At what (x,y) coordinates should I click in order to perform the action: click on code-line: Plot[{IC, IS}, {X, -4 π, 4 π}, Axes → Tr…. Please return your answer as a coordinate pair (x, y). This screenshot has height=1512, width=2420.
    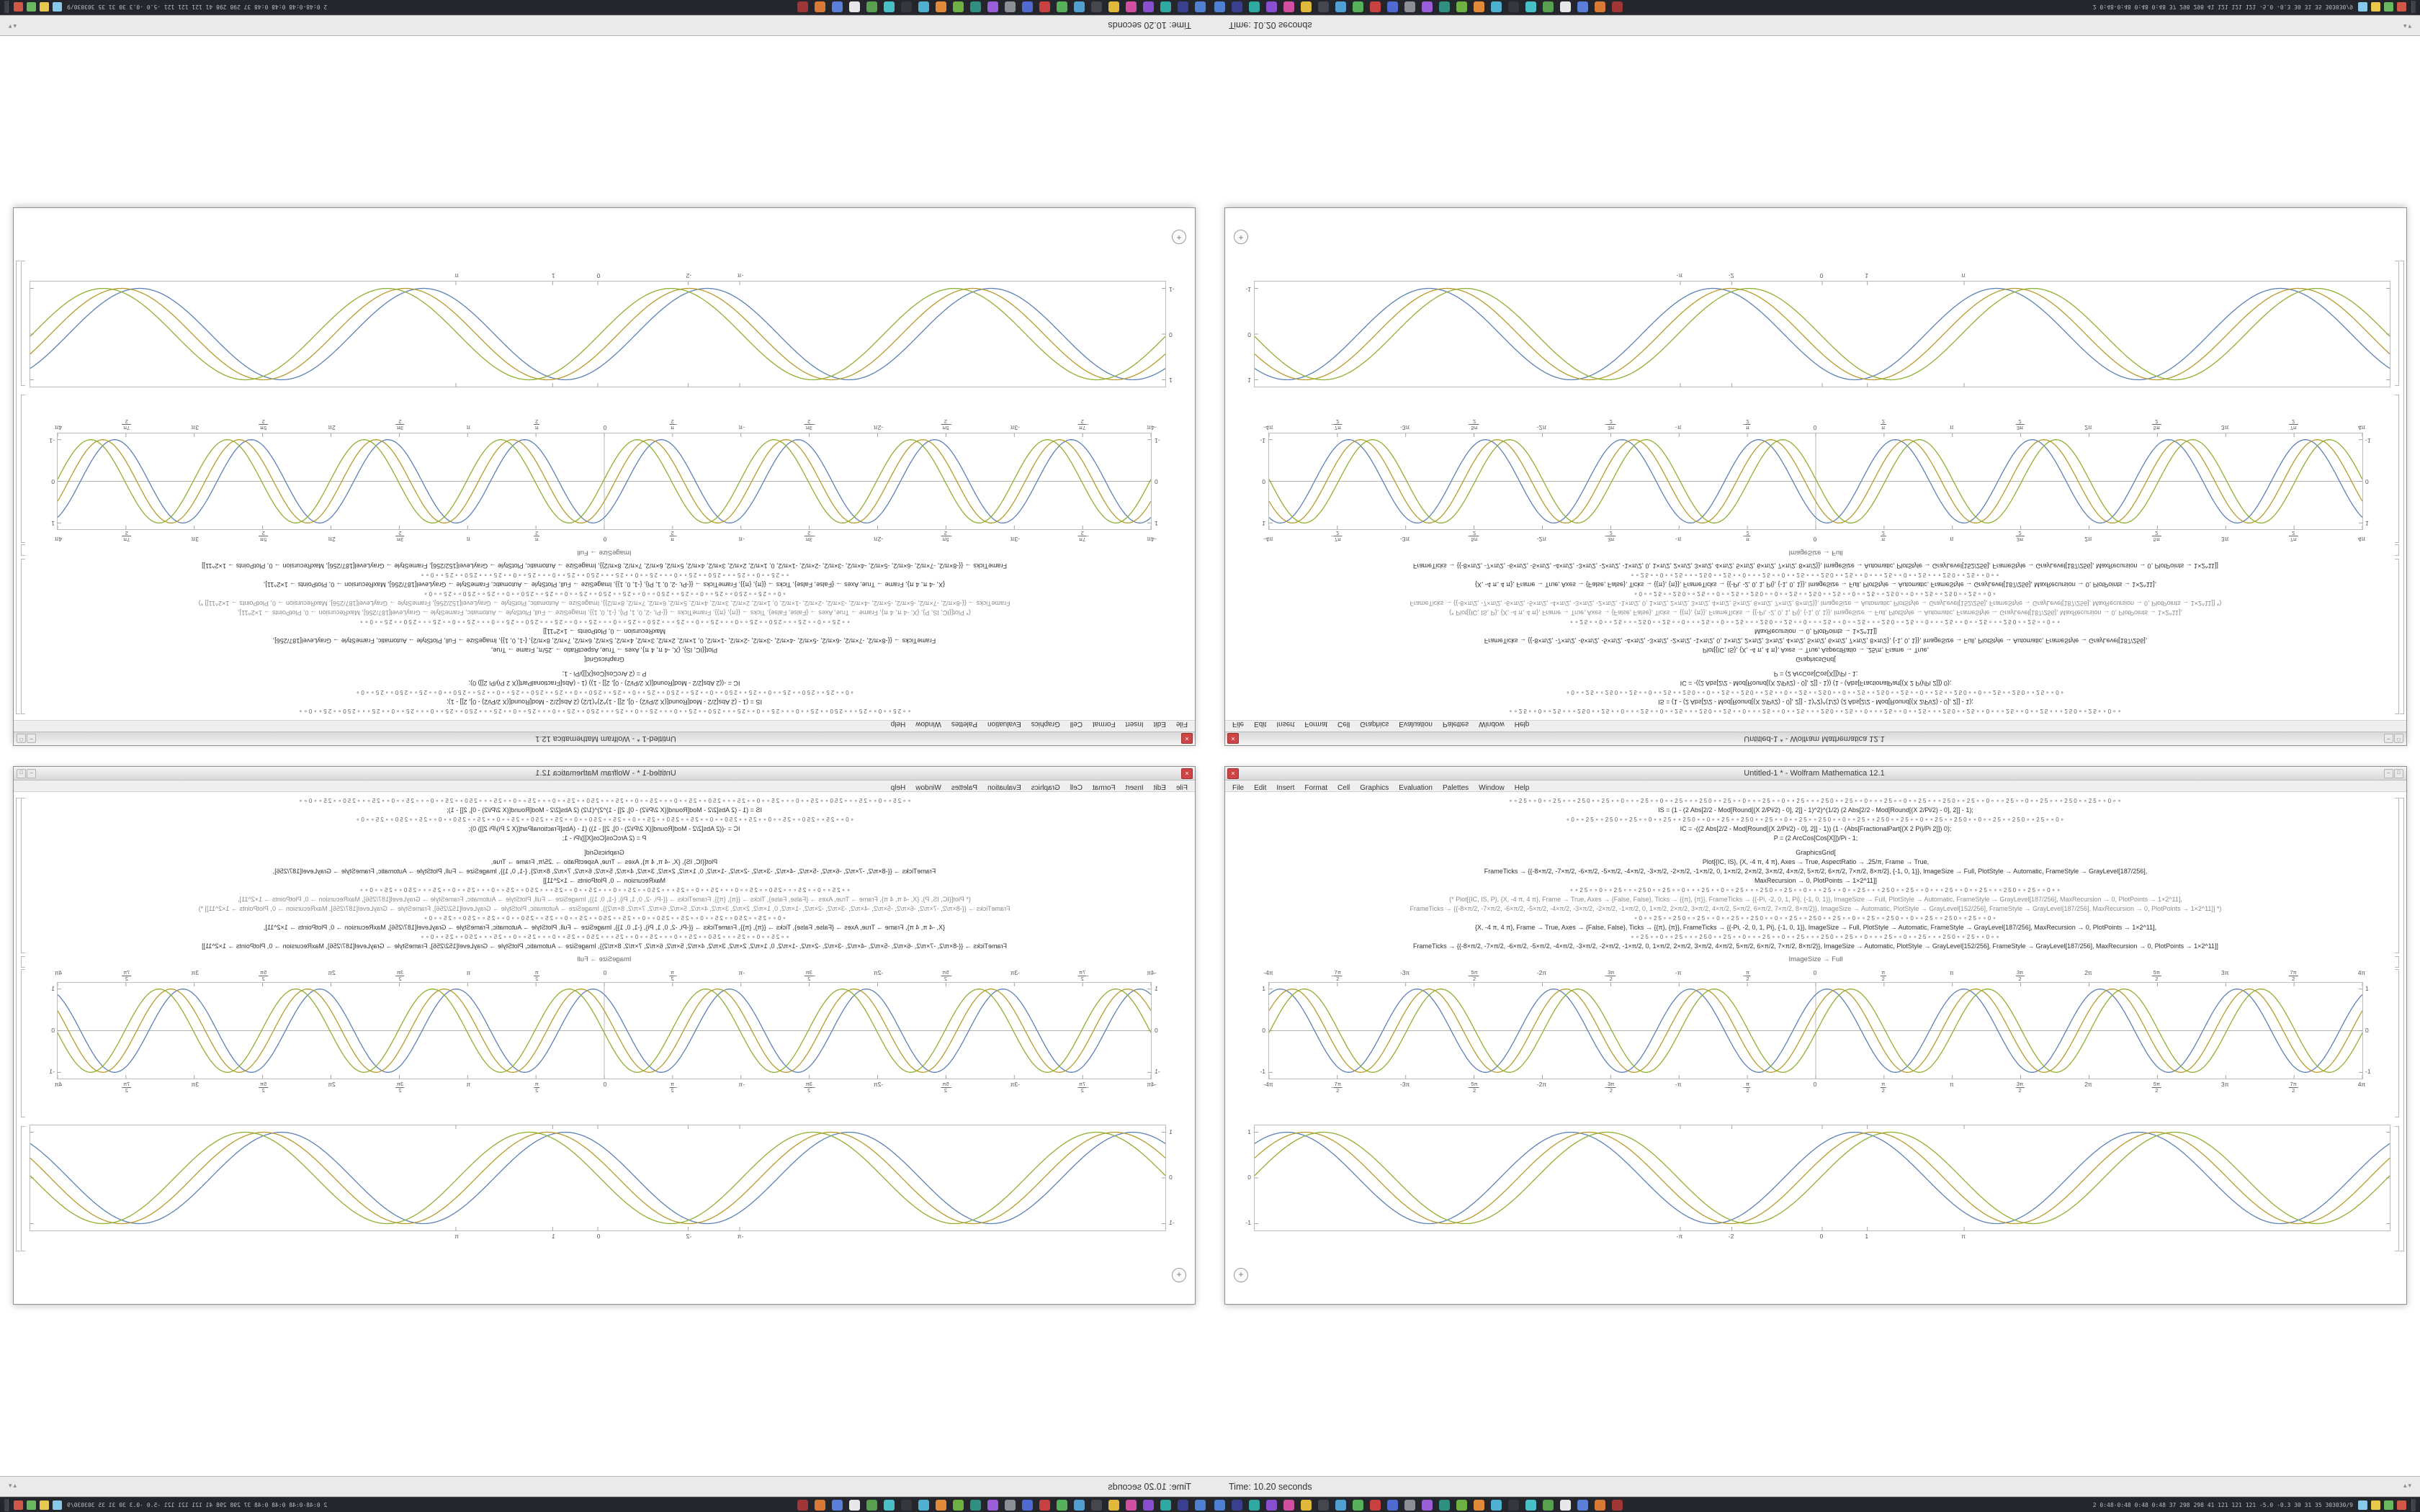
    Looking at the image, I should click on (604, 650).